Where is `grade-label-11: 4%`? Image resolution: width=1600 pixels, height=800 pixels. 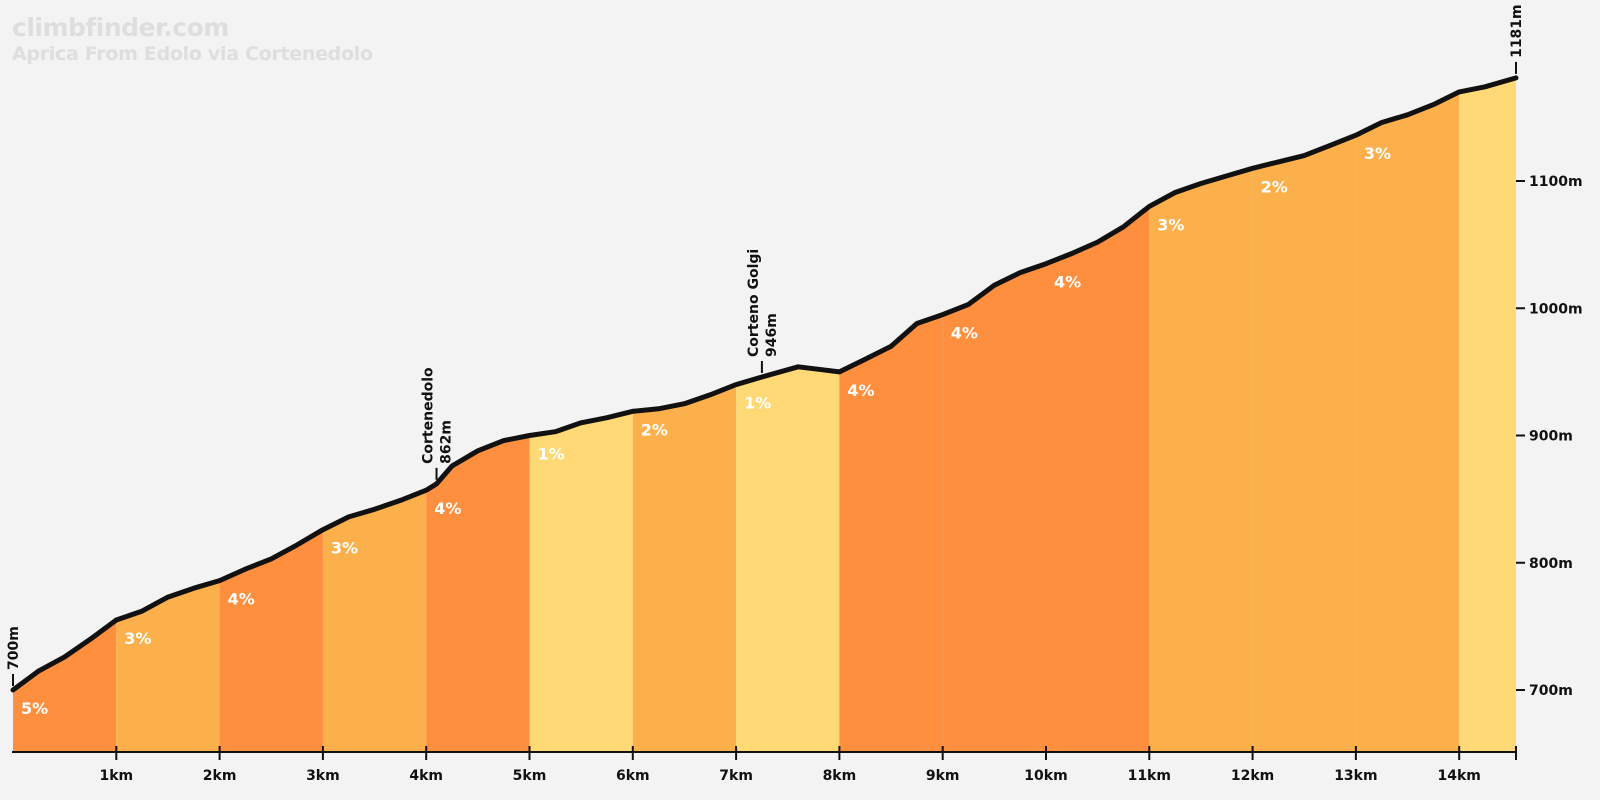 grade-label-11: 4% is located at coordinates (1067, 282).